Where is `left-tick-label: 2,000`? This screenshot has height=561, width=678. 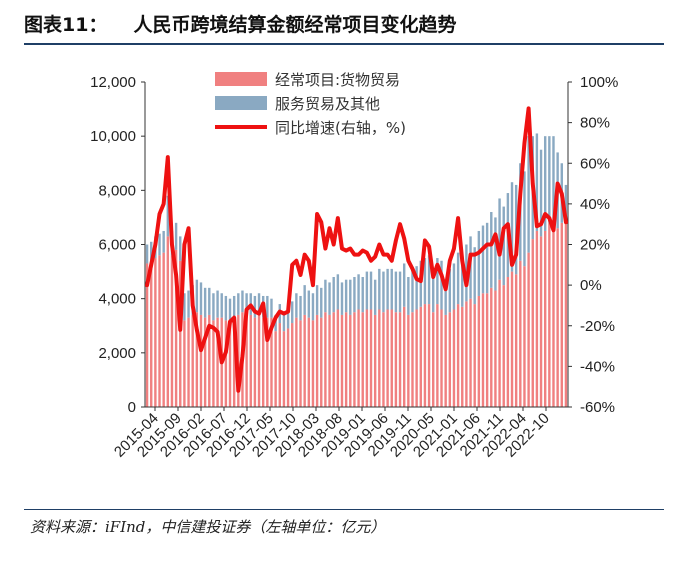 left-tick-label: 2,000 is located at coordinates (117, 353).